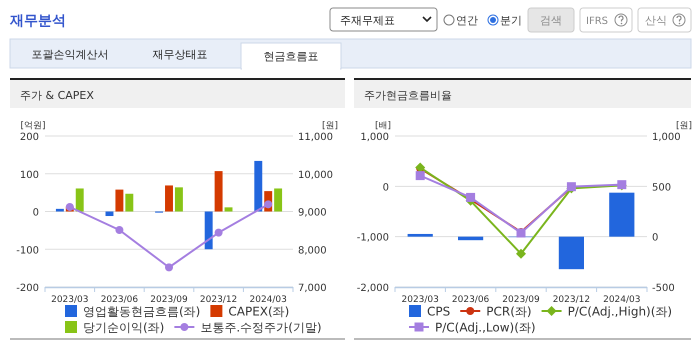 Image resolution: width=697 pixels, height=342 pixels. Describe the element at coordinates (663, 288) in the screenshot. I see `y2-tick-label: -500` at that location.